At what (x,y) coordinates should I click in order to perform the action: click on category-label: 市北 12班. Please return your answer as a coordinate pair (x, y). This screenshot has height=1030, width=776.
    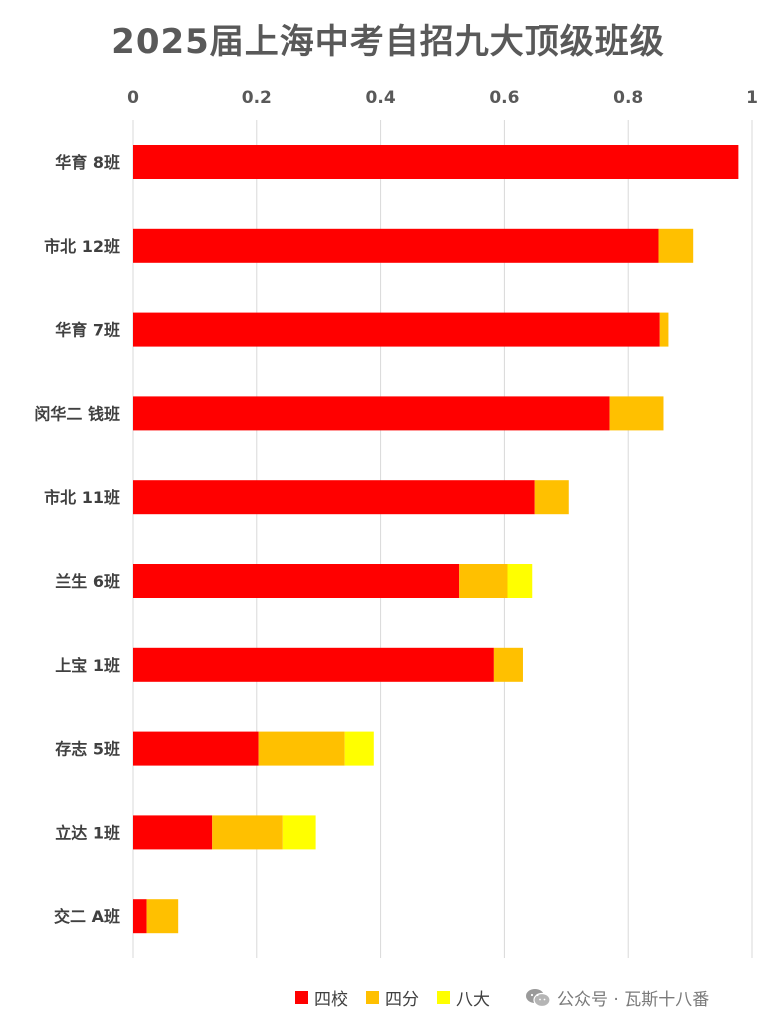
    Looking at the image, I should click on (82, 246).